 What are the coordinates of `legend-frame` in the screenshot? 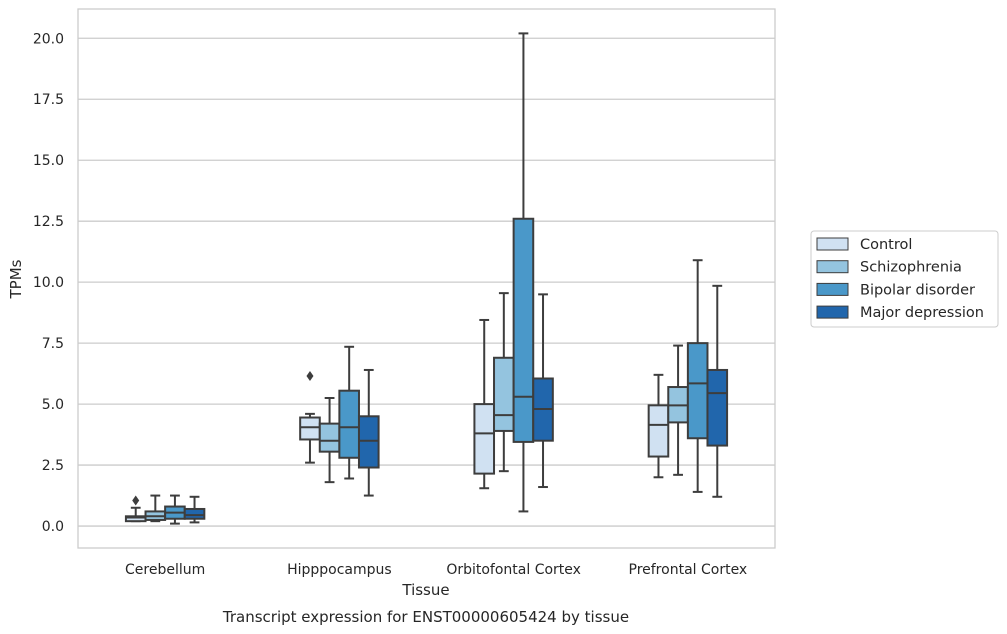 It's located at (904, 279).